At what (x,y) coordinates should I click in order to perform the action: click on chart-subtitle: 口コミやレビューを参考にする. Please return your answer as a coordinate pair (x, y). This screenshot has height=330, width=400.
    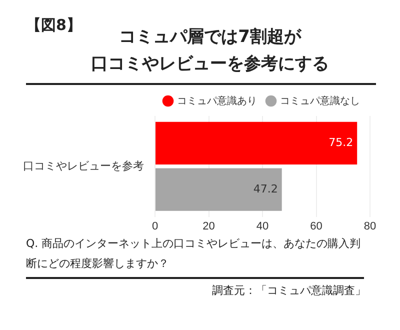
    Looking at the image, I should click on (210, 64).